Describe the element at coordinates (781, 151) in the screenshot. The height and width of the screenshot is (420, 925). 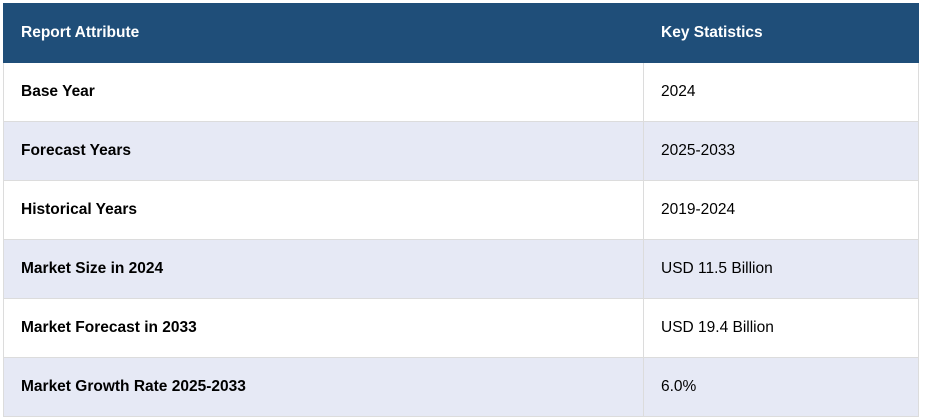
I see `row-value: 2025-2033` at that location.